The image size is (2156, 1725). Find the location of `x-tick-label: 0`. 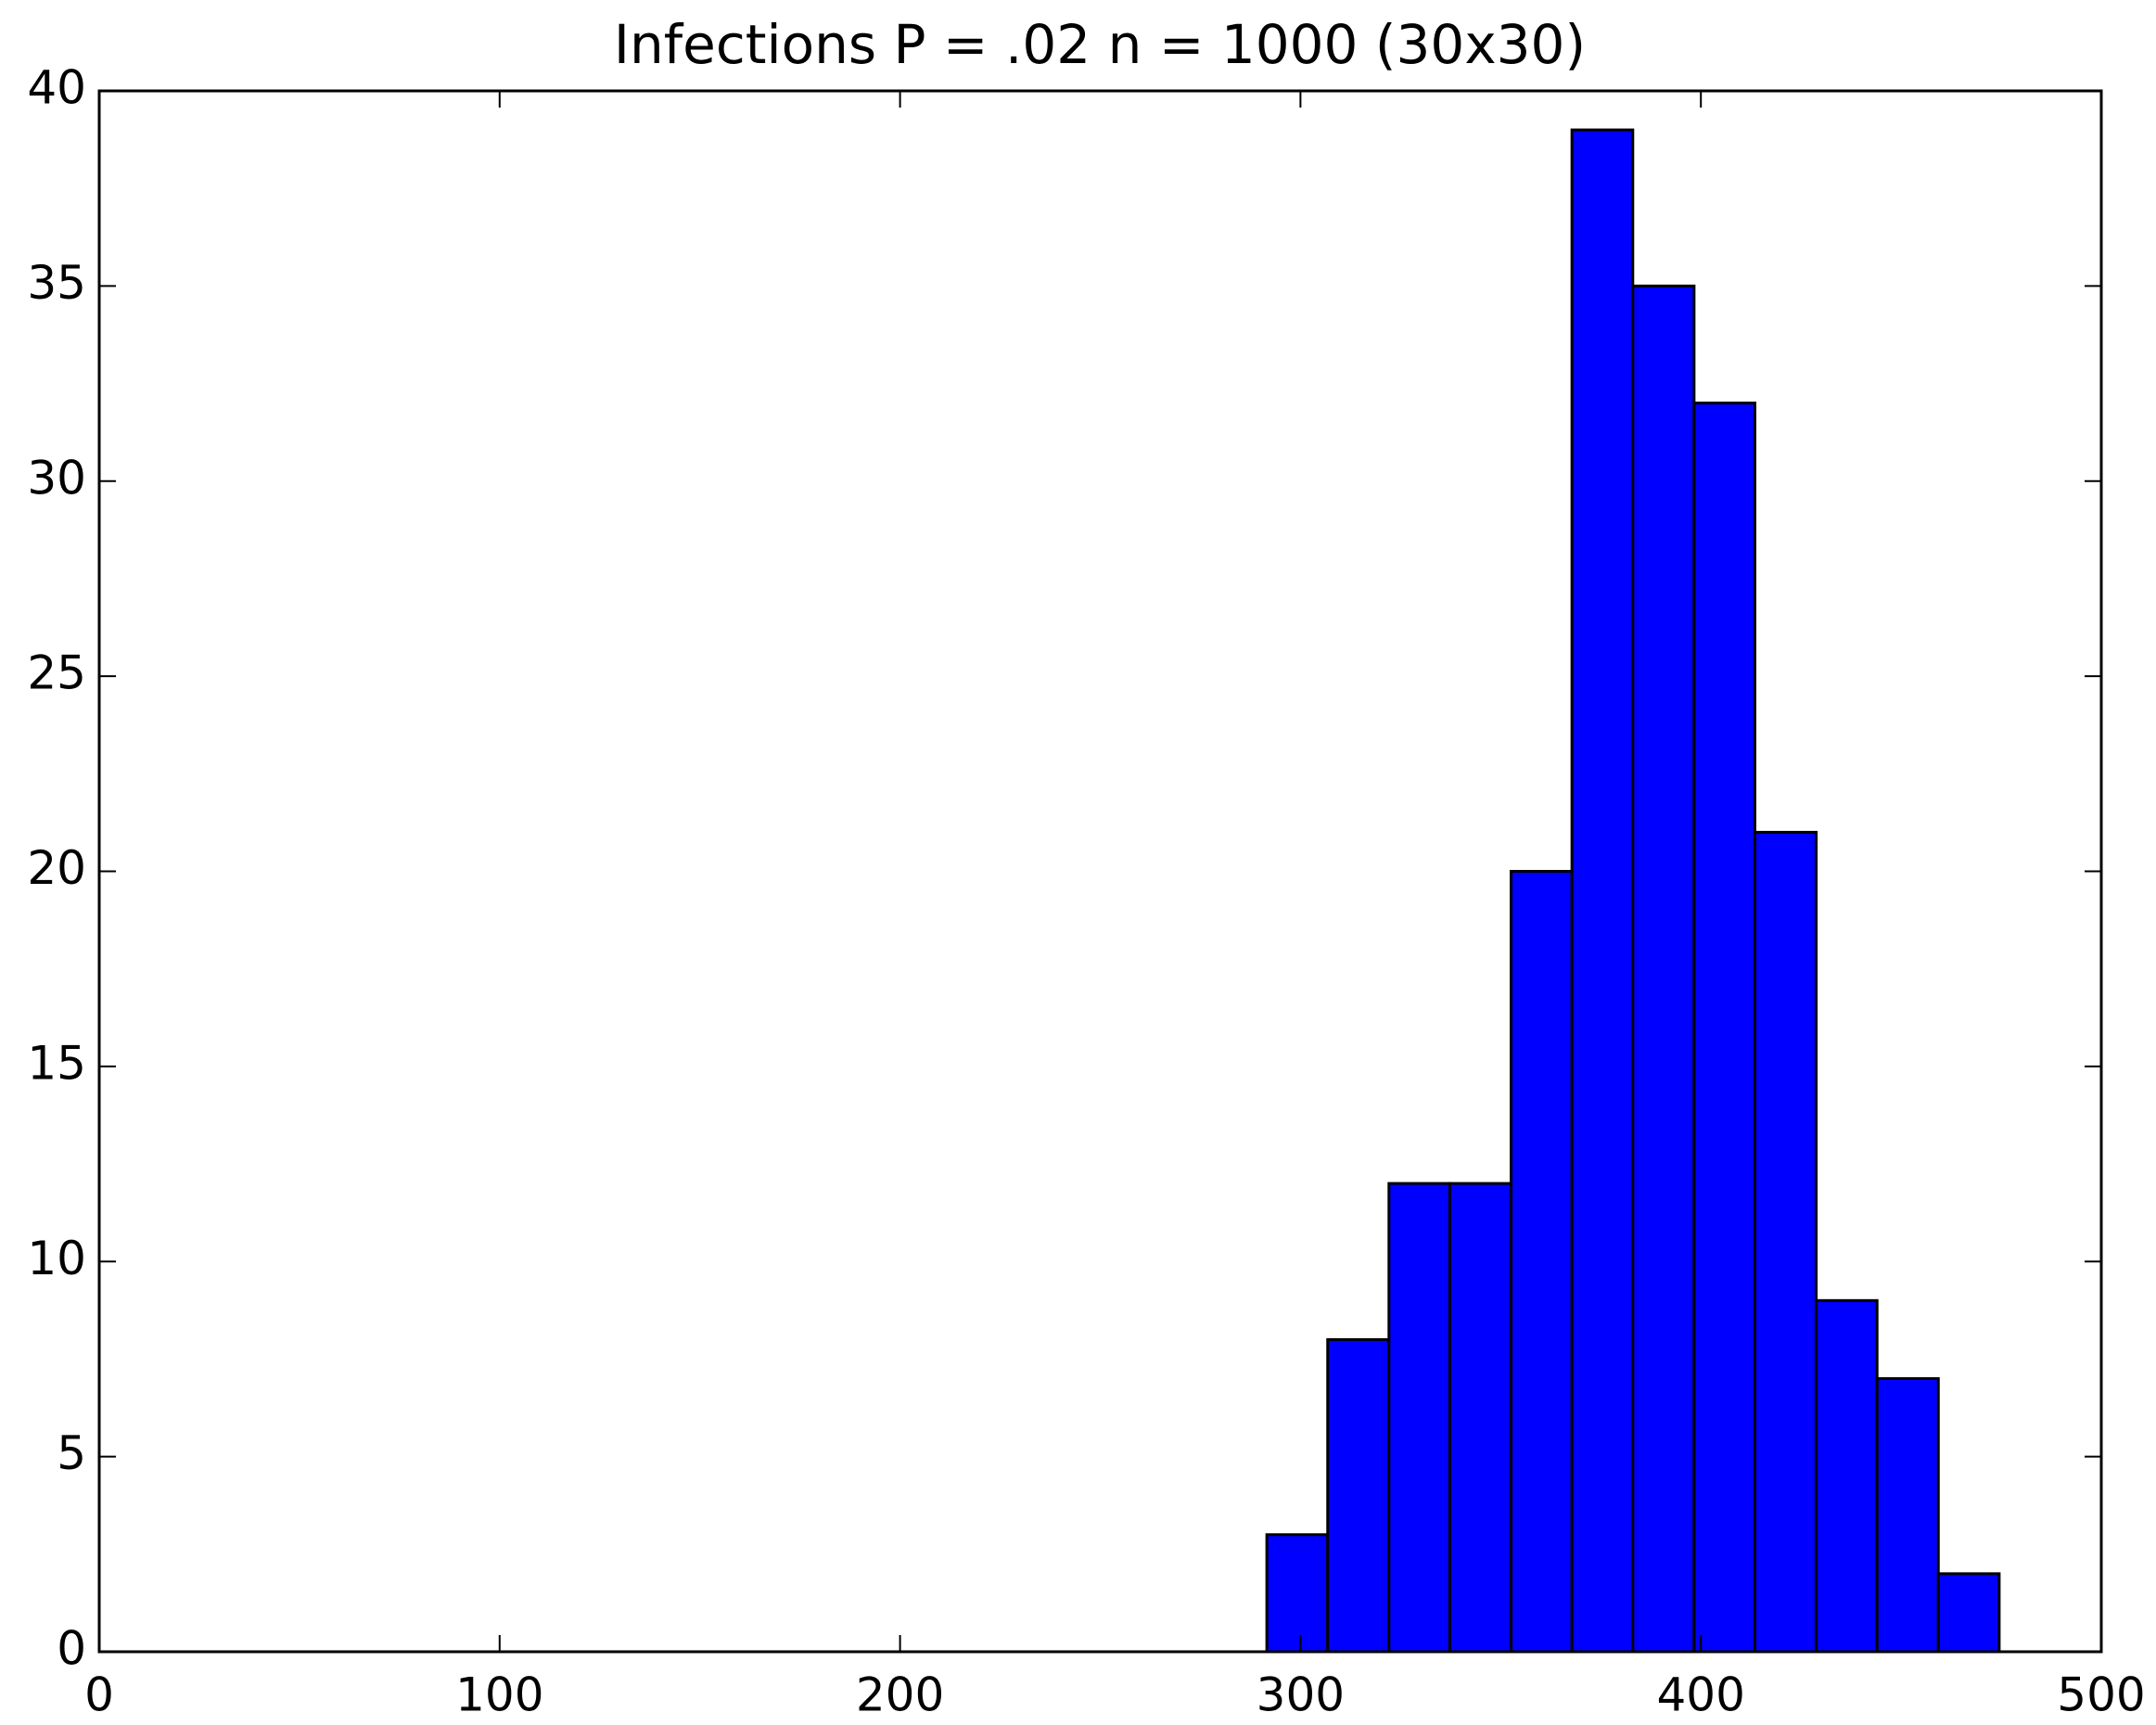

x-tick-label: 0 is located at coordinates (99, 1695).